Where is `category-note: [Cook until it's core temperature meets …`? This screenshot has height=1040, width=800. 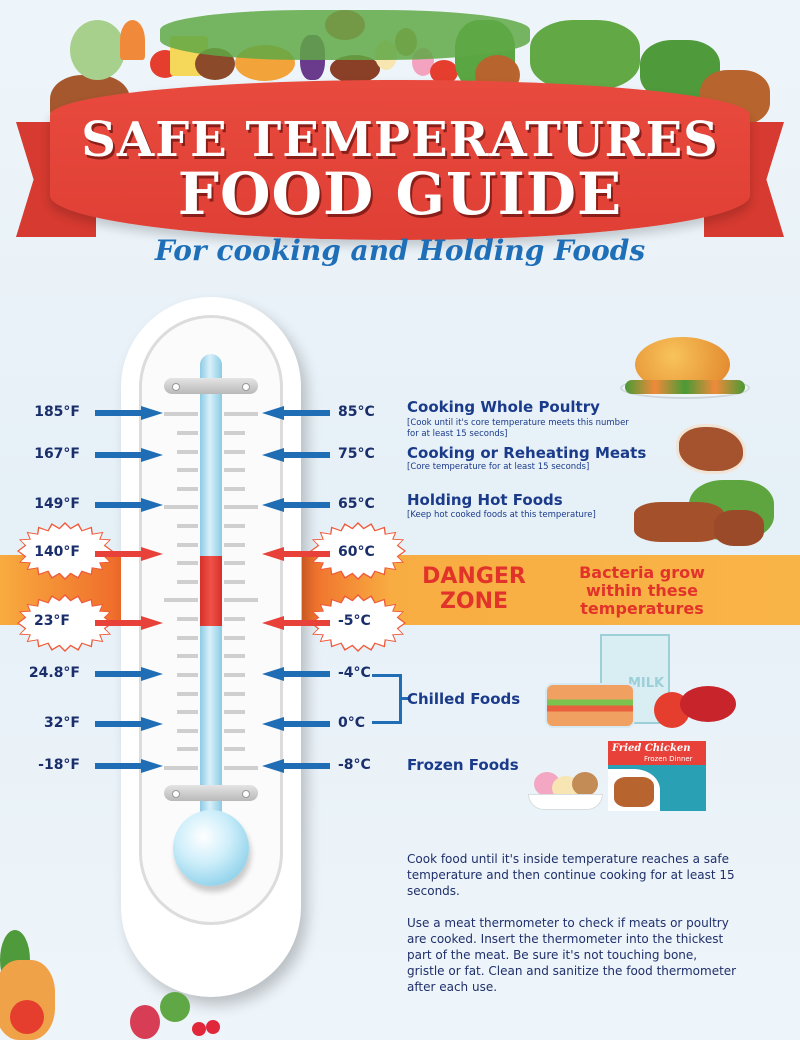 category-note: [Cook until it's core temperature meets … is located at coordinates (518, 423).